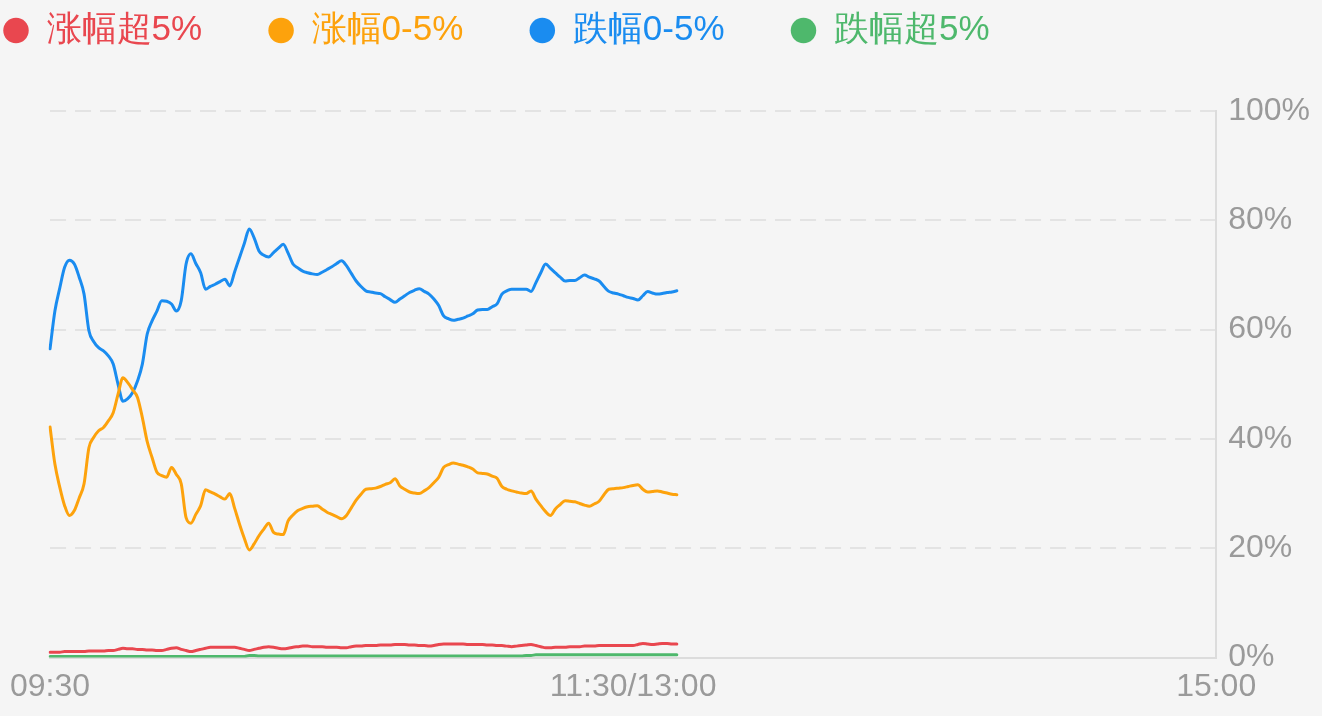 This screenshot has height=716, width=1322. I want to click on y-tick-label: 100%, so click(1269, 108).